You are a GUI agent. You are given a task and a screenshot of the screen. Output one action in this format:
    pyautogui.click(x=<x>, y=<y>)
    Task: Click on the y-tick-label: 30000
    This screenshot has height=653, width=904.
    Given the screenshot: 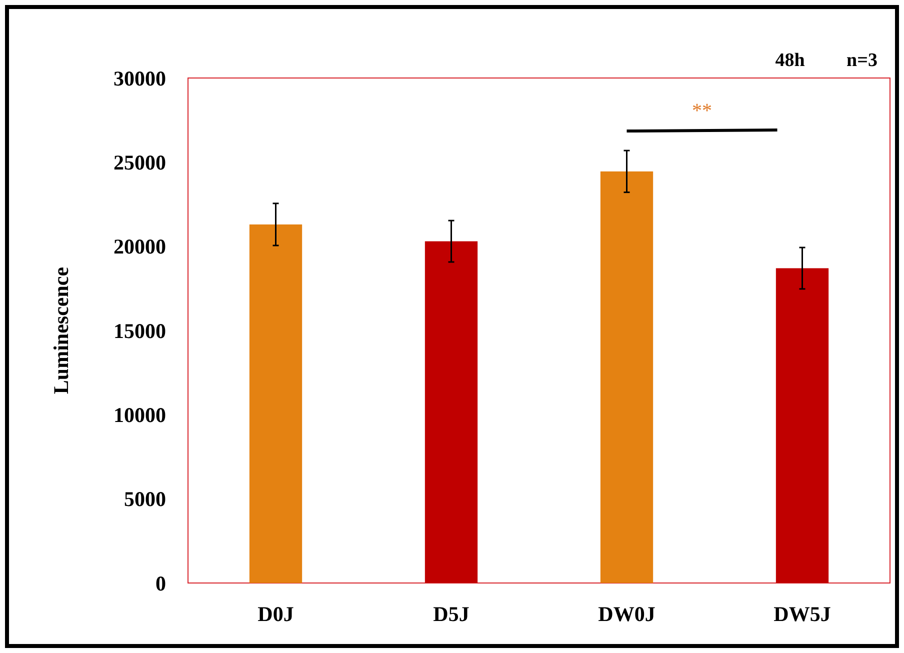 What is the action you would take?
    pyautogui.click(x=140, y=78)
    